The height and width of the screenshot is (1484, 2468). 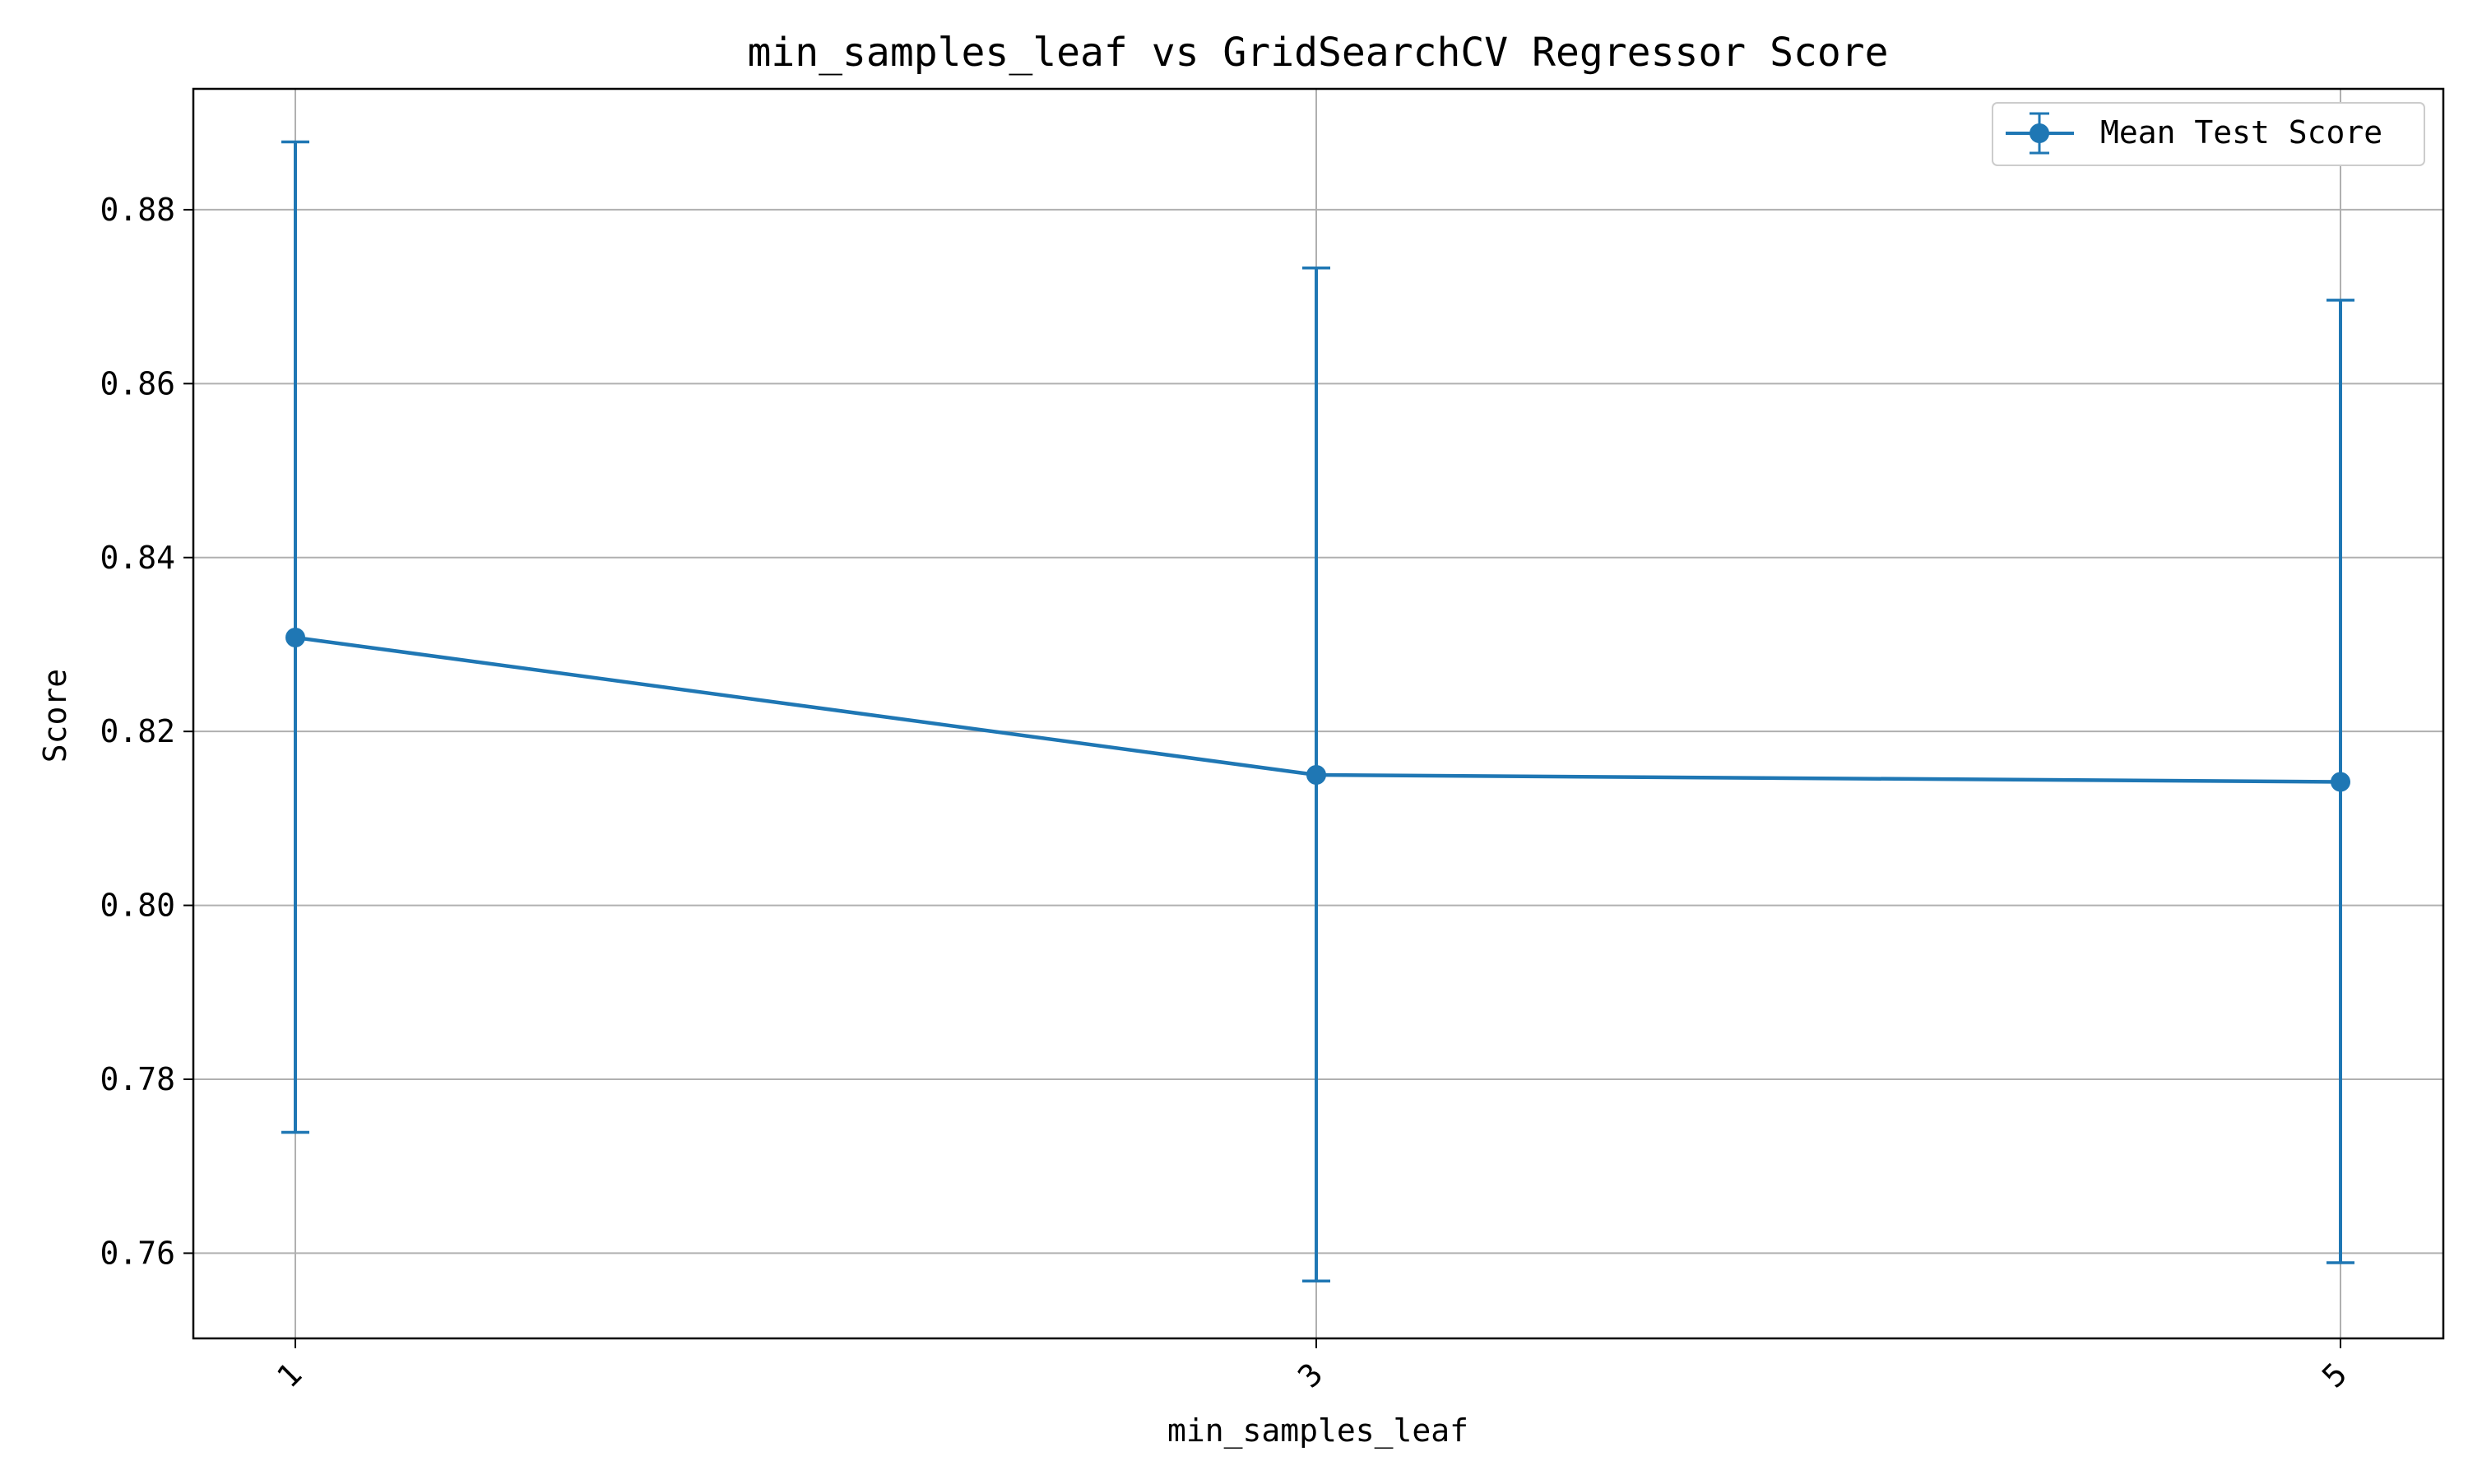 I want to click on legend-point-marker, so click(x=2039, y=133).